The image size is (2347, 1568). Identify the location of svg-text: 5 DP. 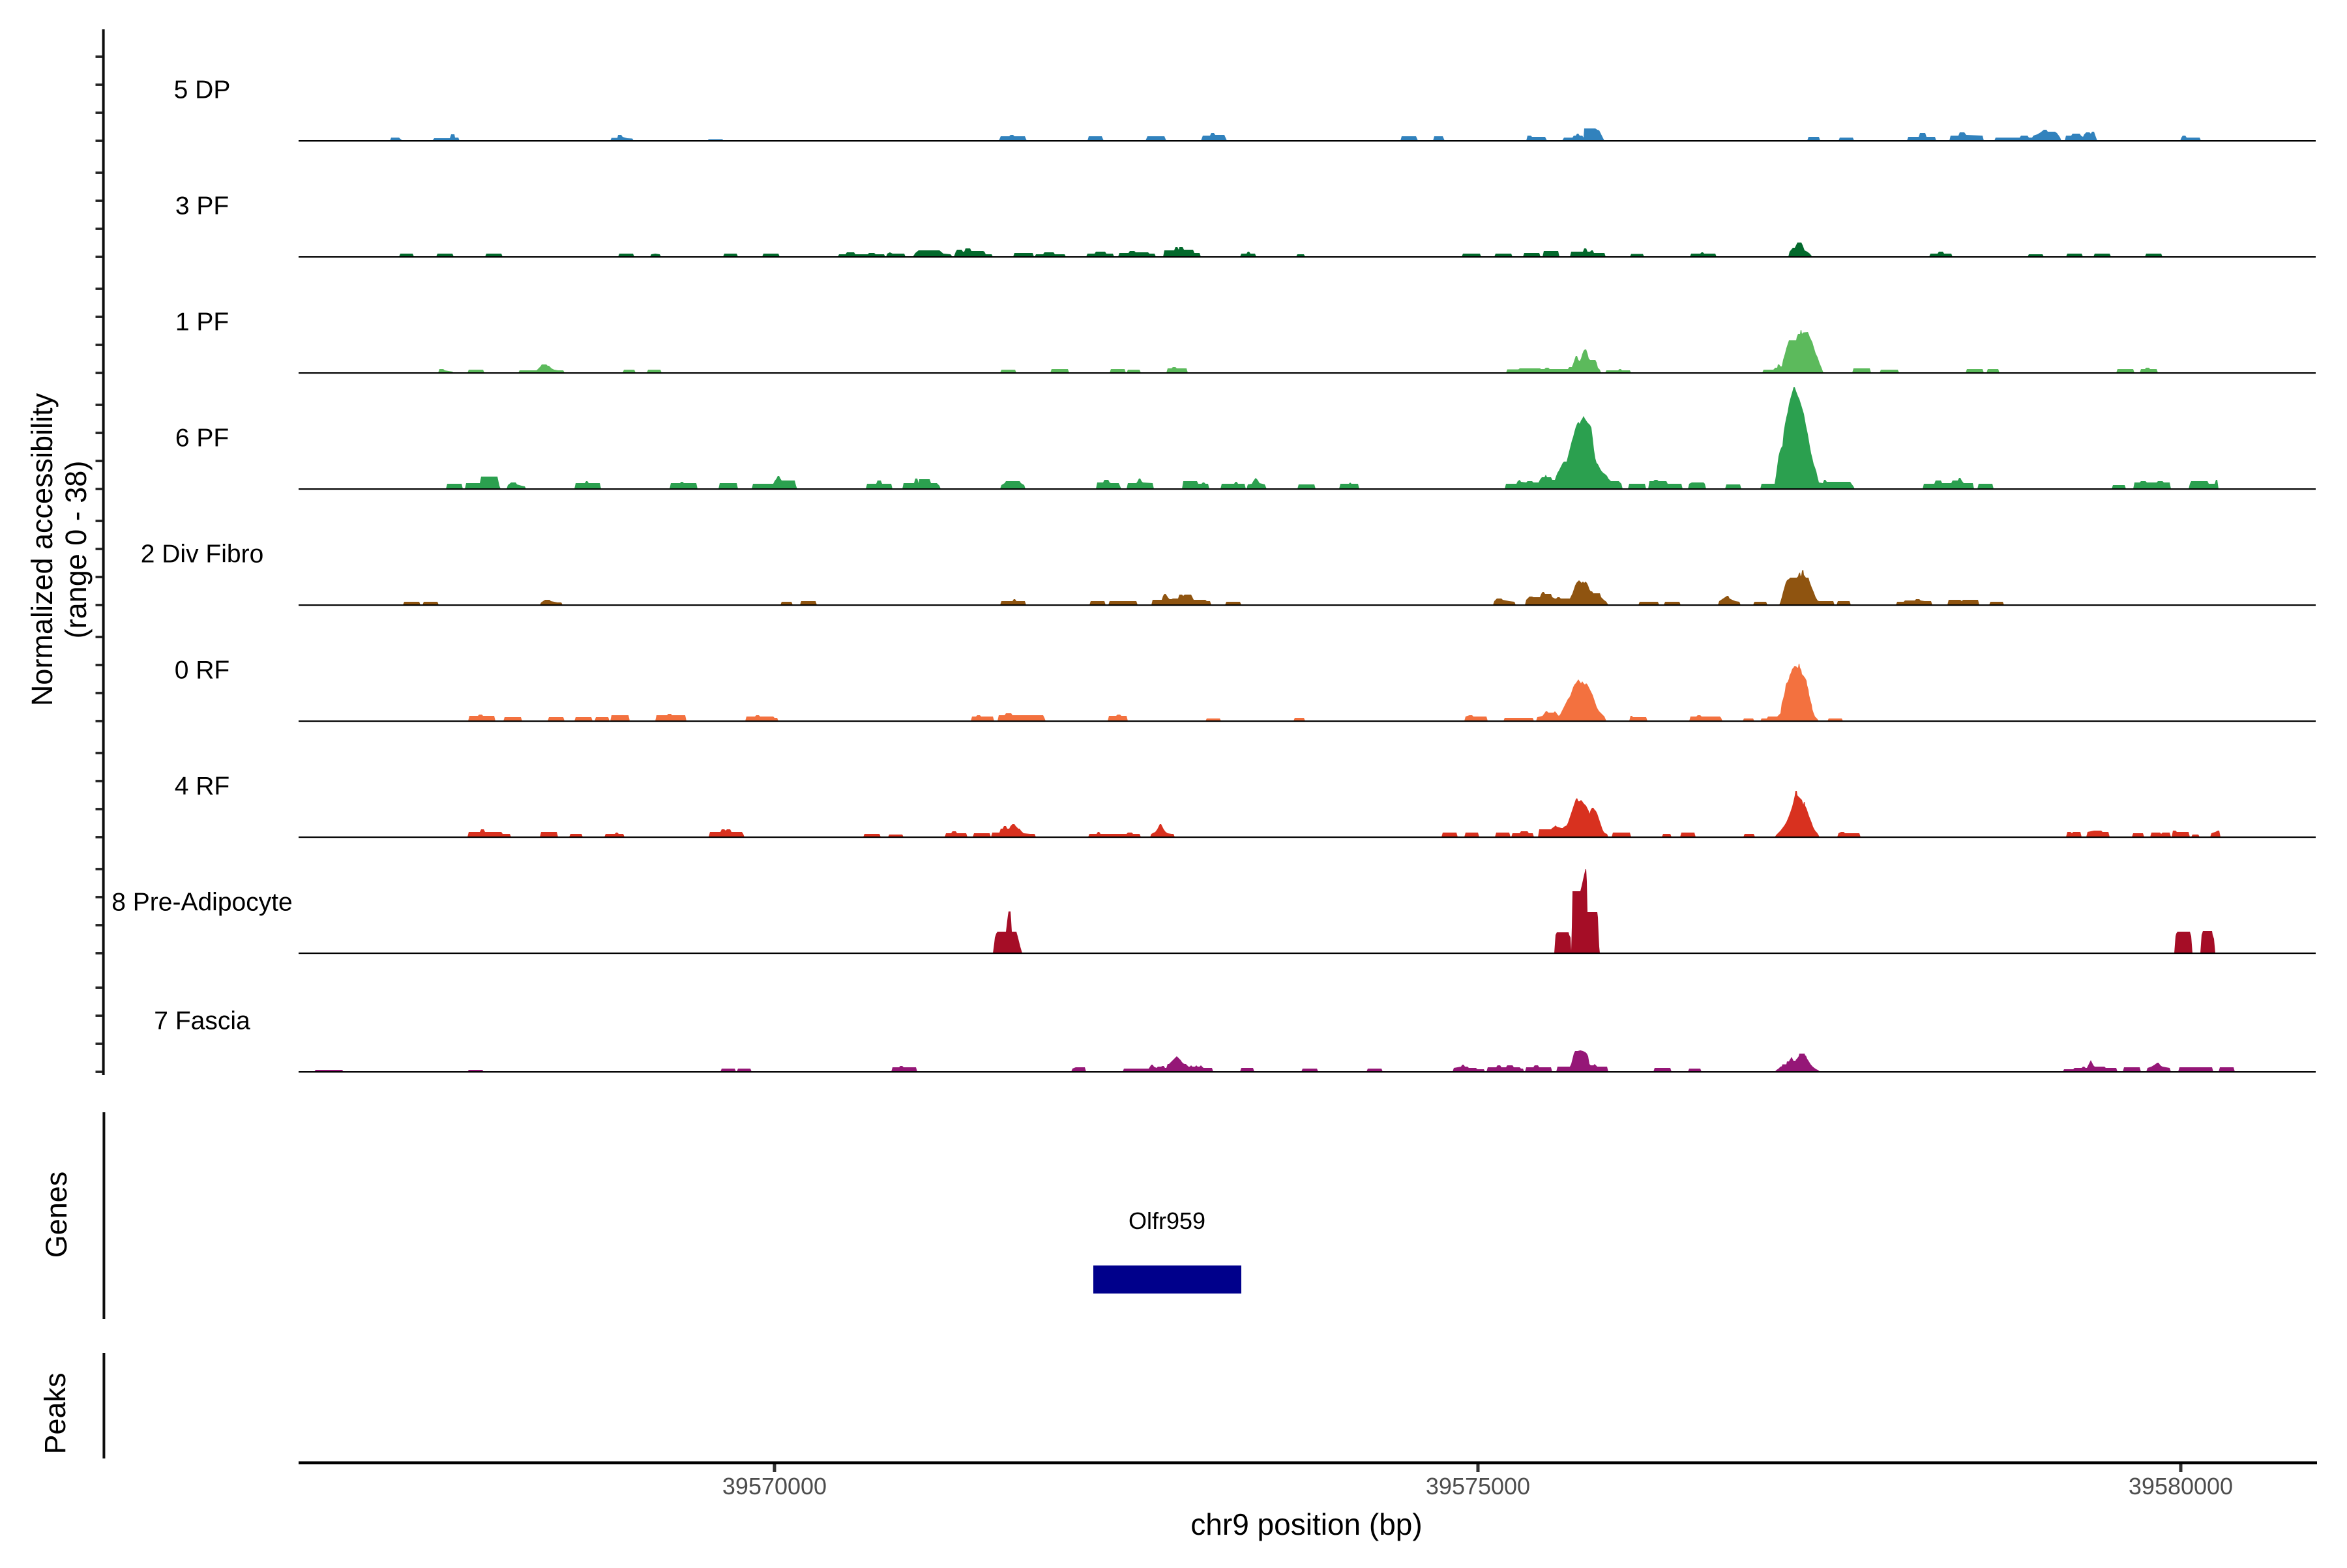
(202, 90).